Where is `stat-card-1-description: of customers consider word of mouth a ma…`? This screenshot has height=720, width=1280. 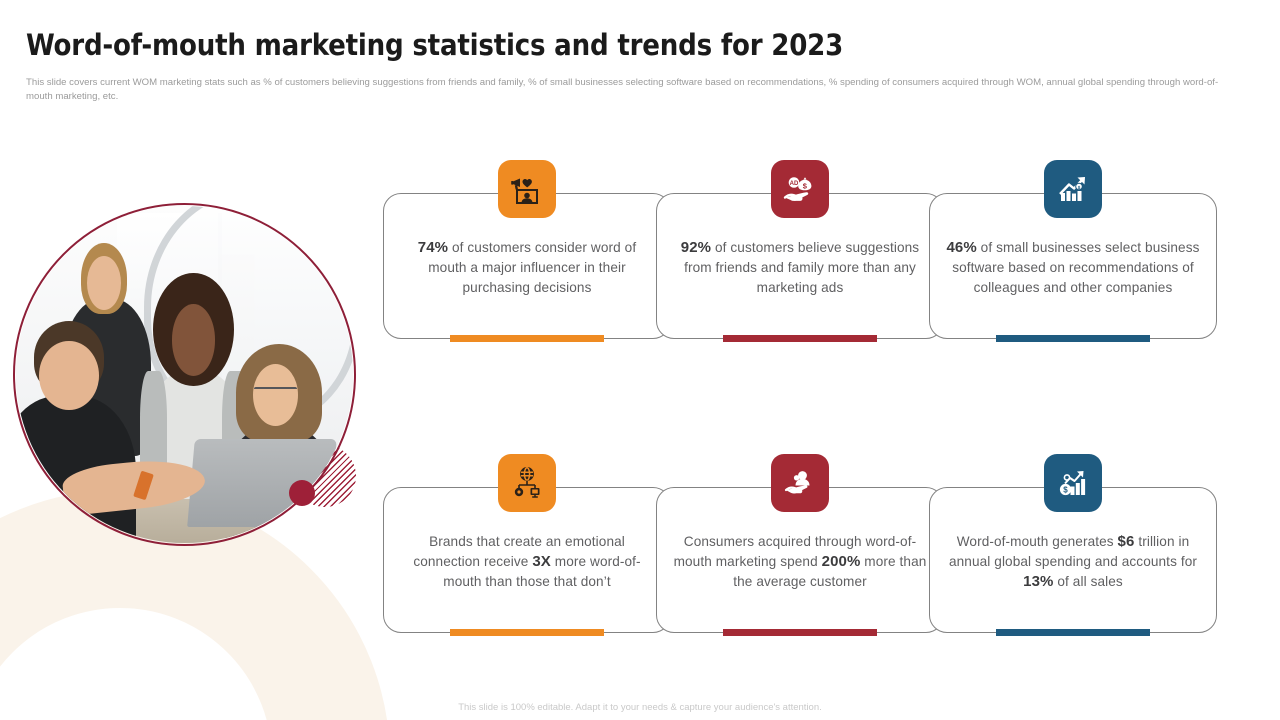 stat-card-1-description: of customers consider word of mouth a ma… is located at coordinates (532, 267).